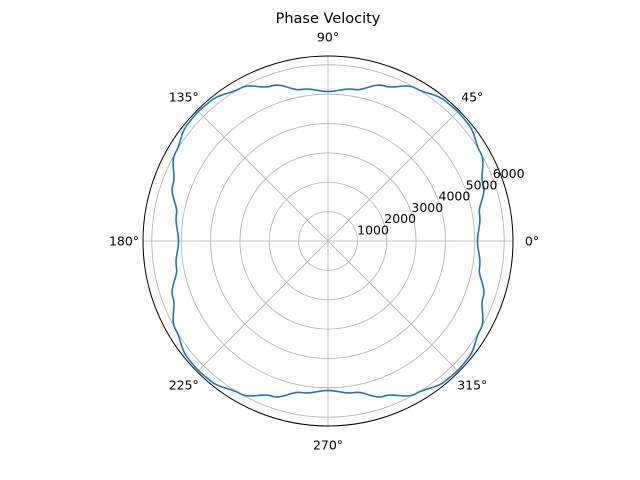  What do you see at coordinates (124, 241) in the screenshot?
I see `theta-tick-label: 180°` at bounding box center [124, 241].